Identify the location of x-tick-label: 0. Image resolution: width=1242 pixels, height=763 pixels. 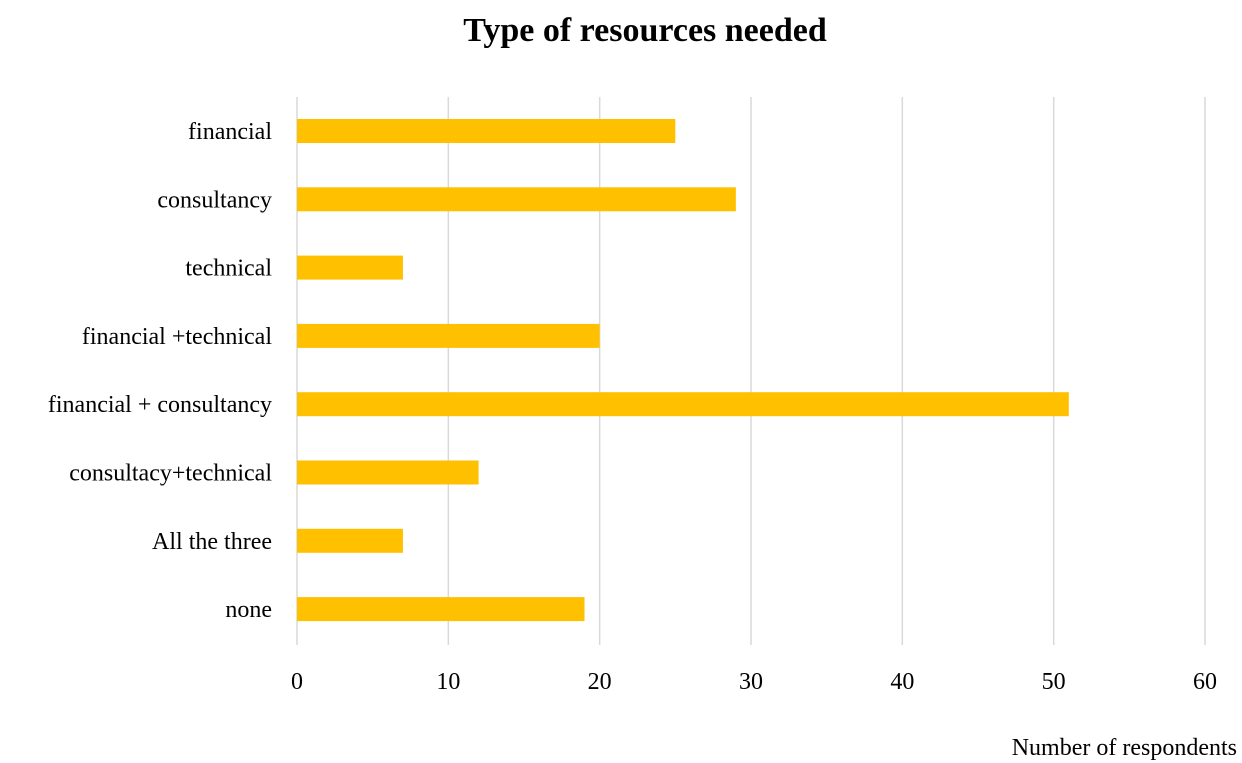
(297, 682).